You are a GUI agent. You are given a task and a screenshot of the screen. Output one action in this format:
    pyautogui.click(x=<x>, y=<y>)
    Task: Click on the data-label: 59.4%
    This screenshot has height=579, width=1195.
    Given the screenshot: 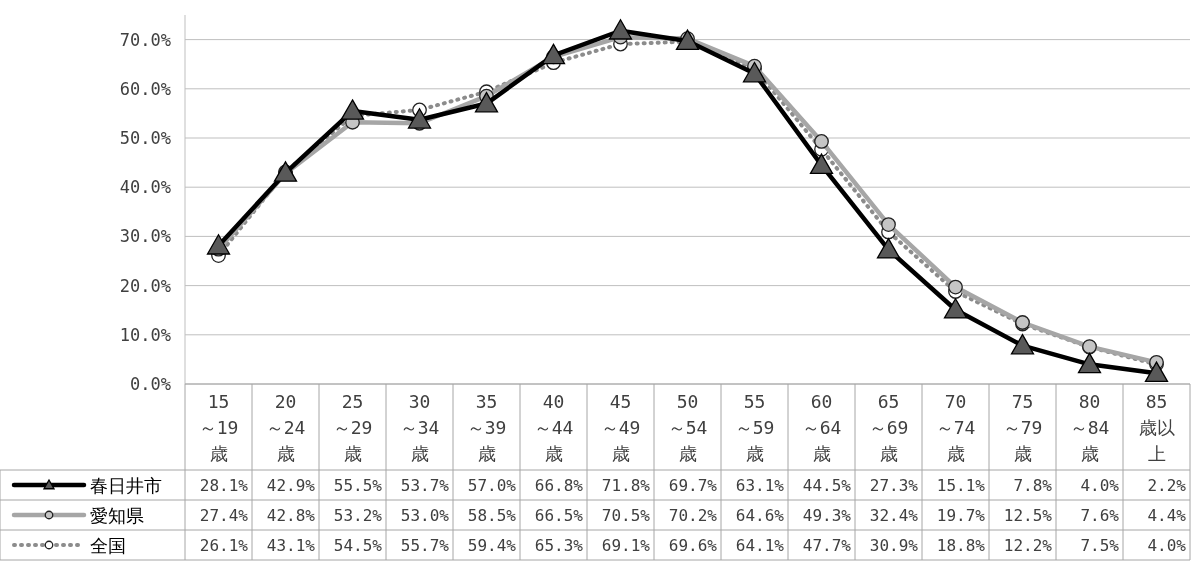 What is the action you would take?
    pyautogui.click(x=492, y=545)
    